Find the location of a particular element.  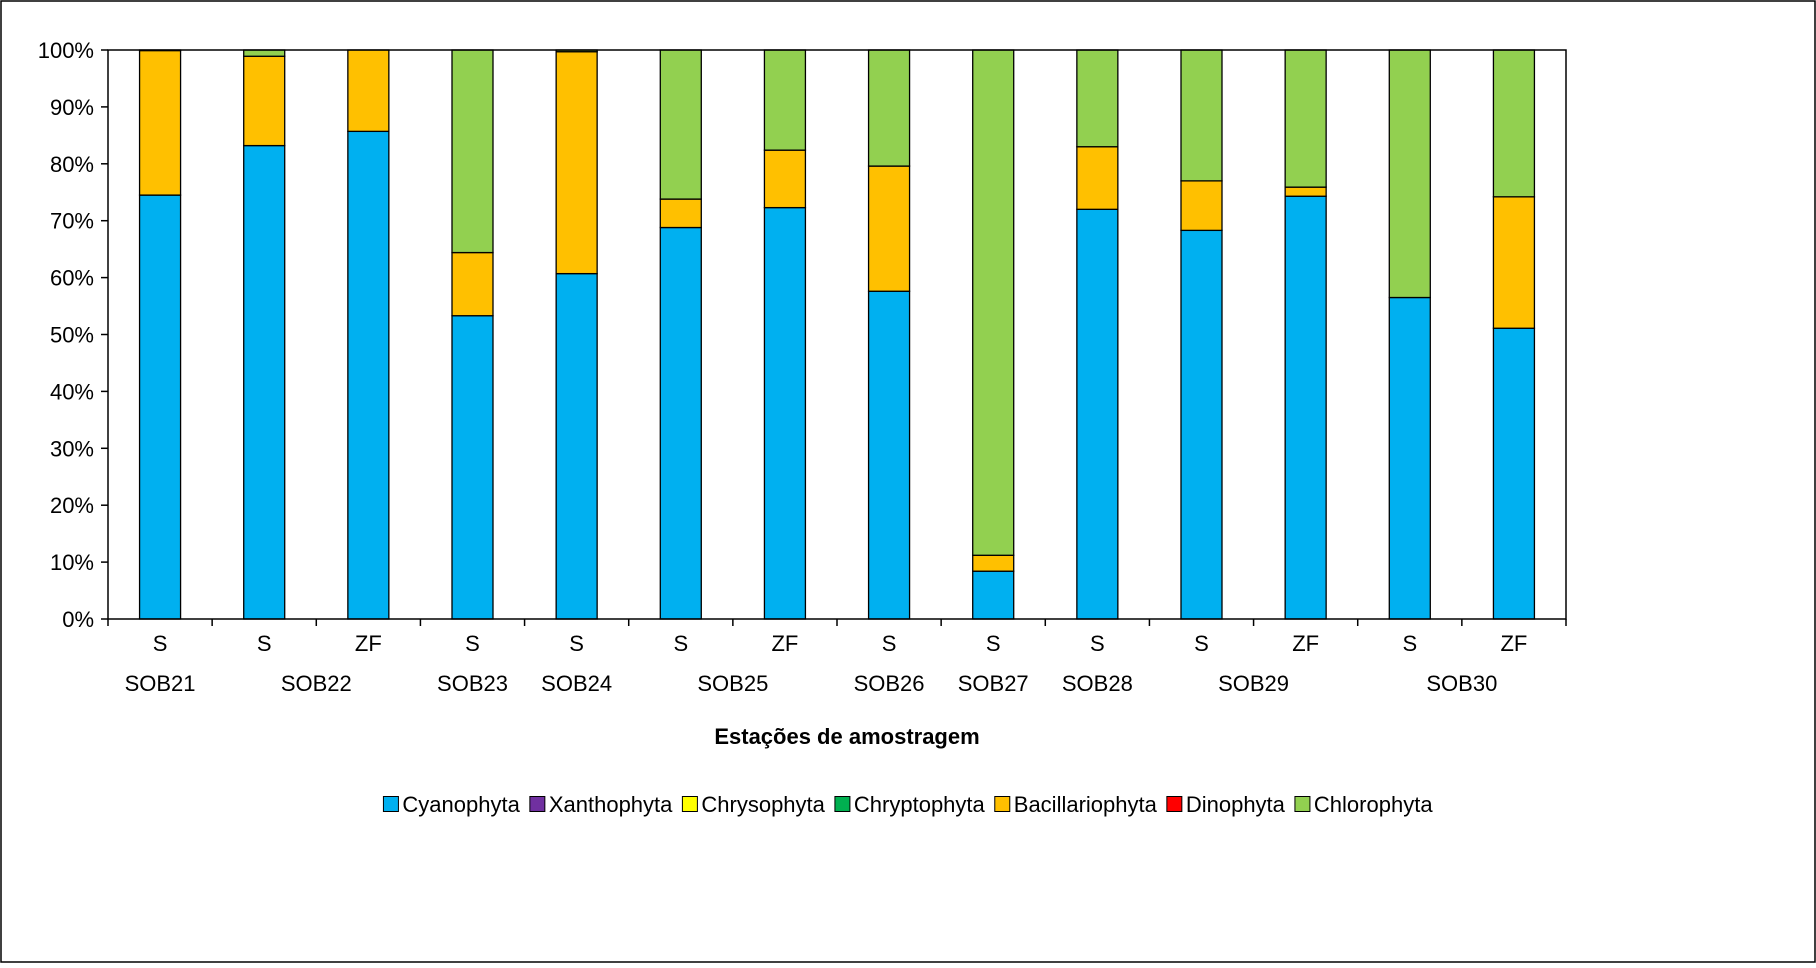

y-tick-label: 60% is located at coordinates (72, 278).